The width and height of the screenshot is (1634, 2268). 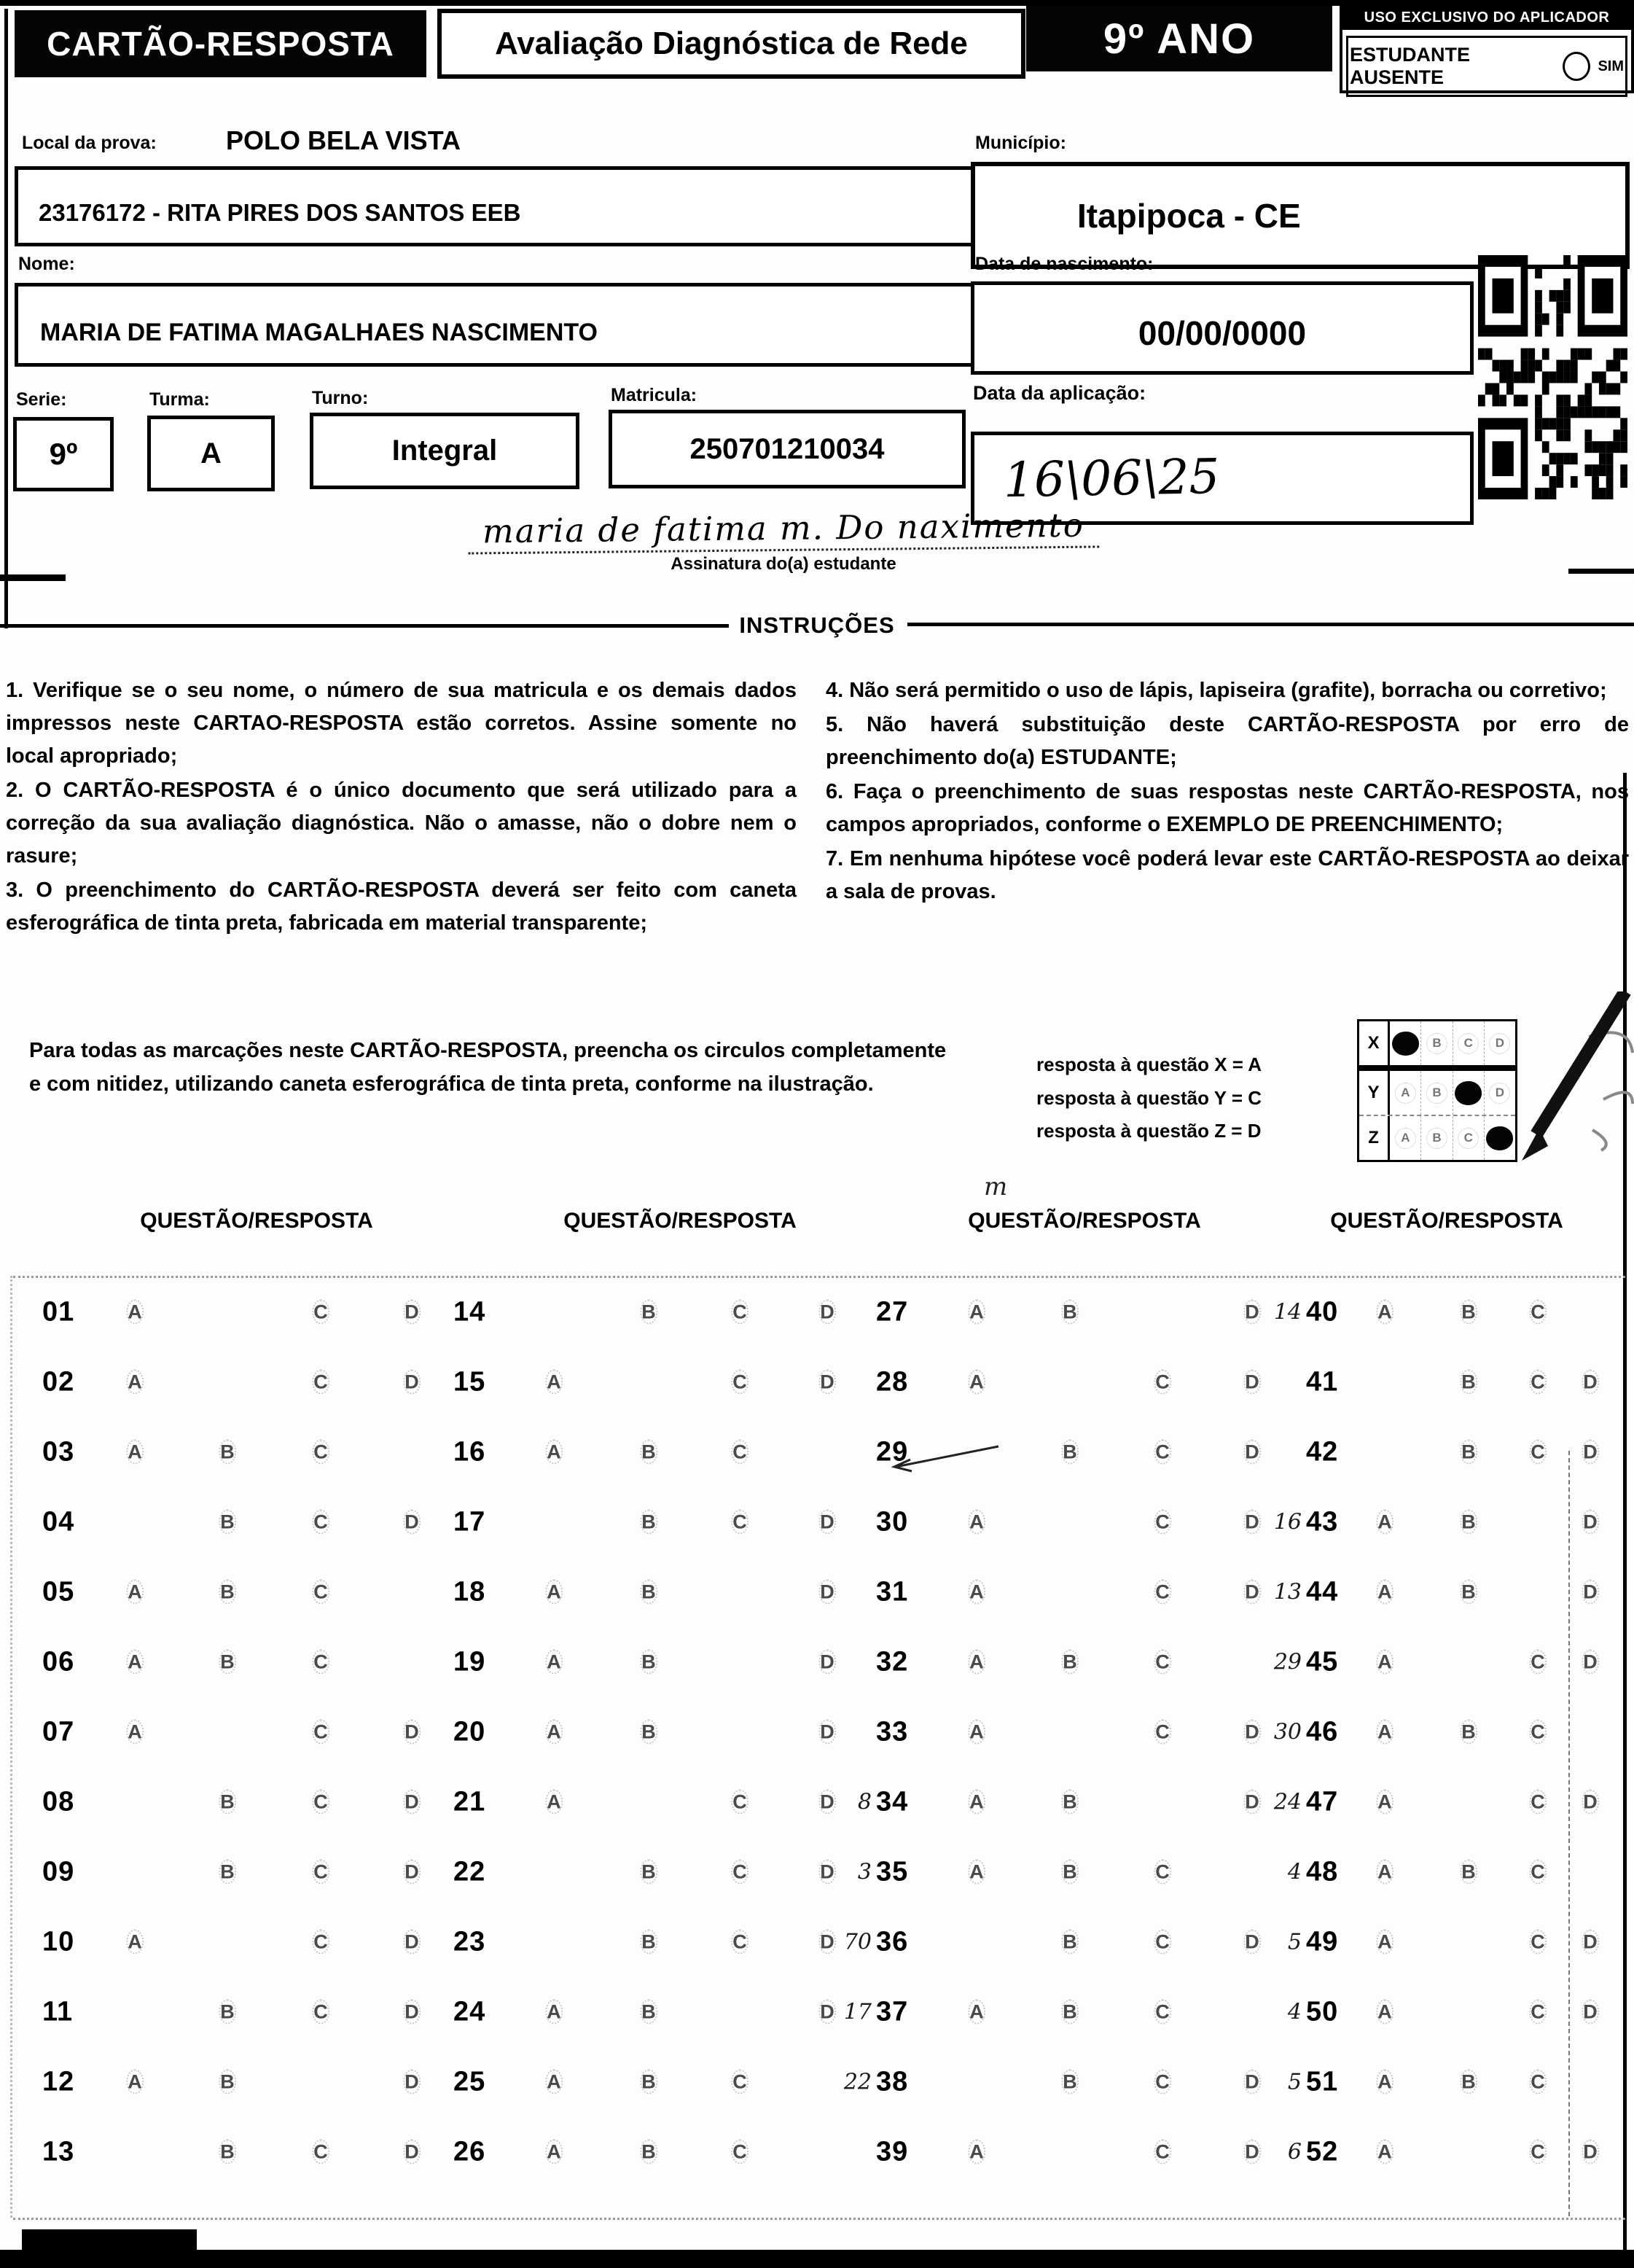 What do you see at coordinates (217, 1942) in the screenshot?
I see `answer-row: 10 A C D` at bounding box center [217, 1942].